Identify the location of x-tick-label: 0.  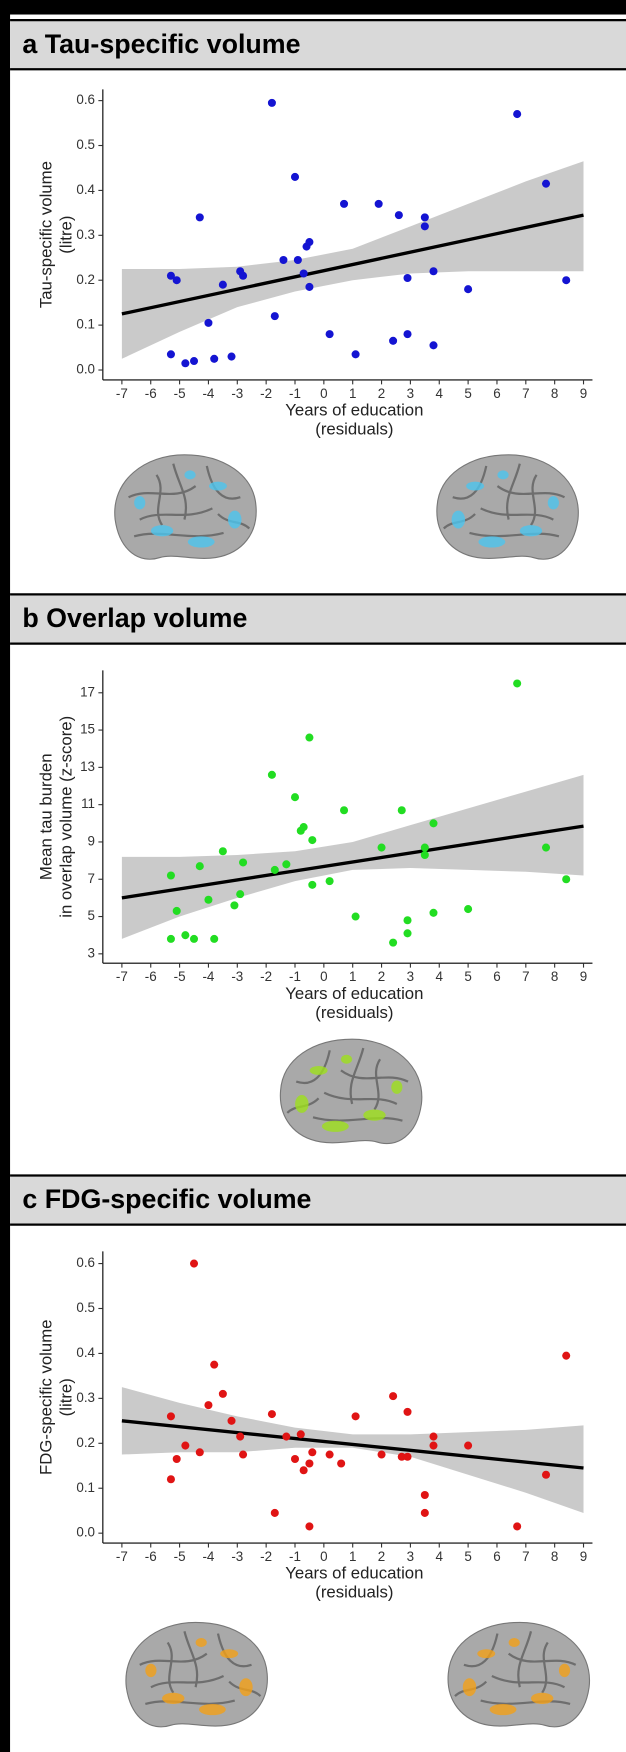
(323, 976).